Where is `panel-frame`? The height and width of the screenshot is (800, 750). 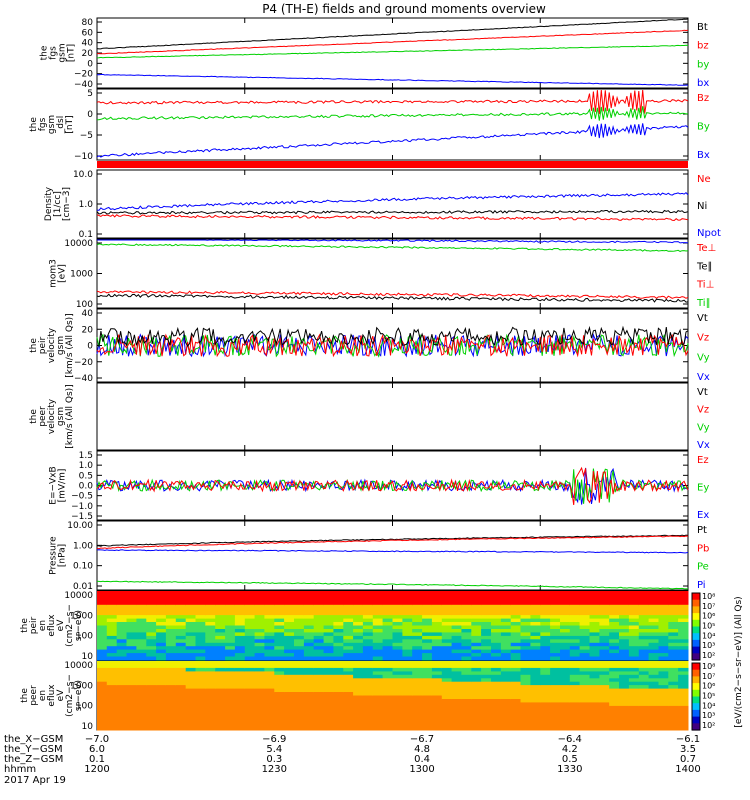
panel-frame is located at coordinates (392, 416).